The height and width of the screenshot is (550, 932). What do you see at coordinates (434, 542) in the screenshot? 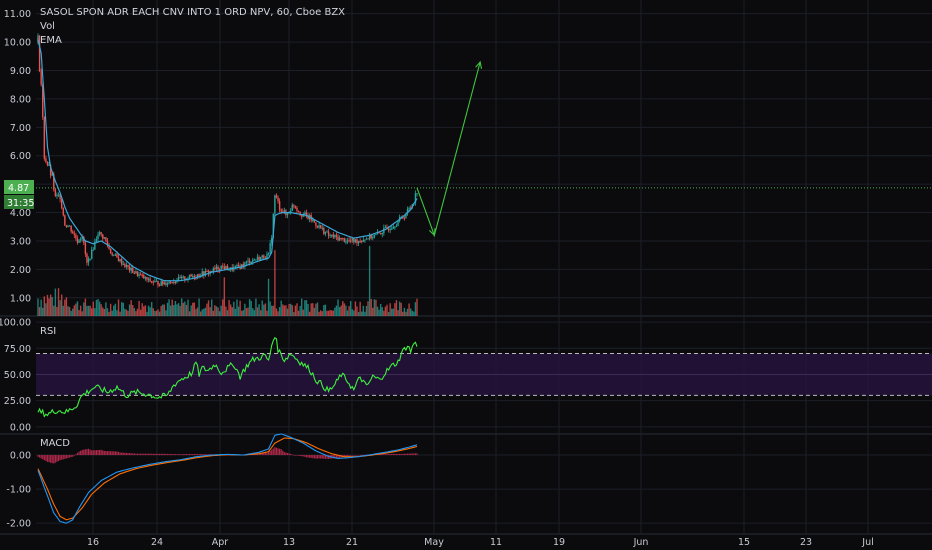
I see `x-tick-label: May` at bounding box center [434, 542].